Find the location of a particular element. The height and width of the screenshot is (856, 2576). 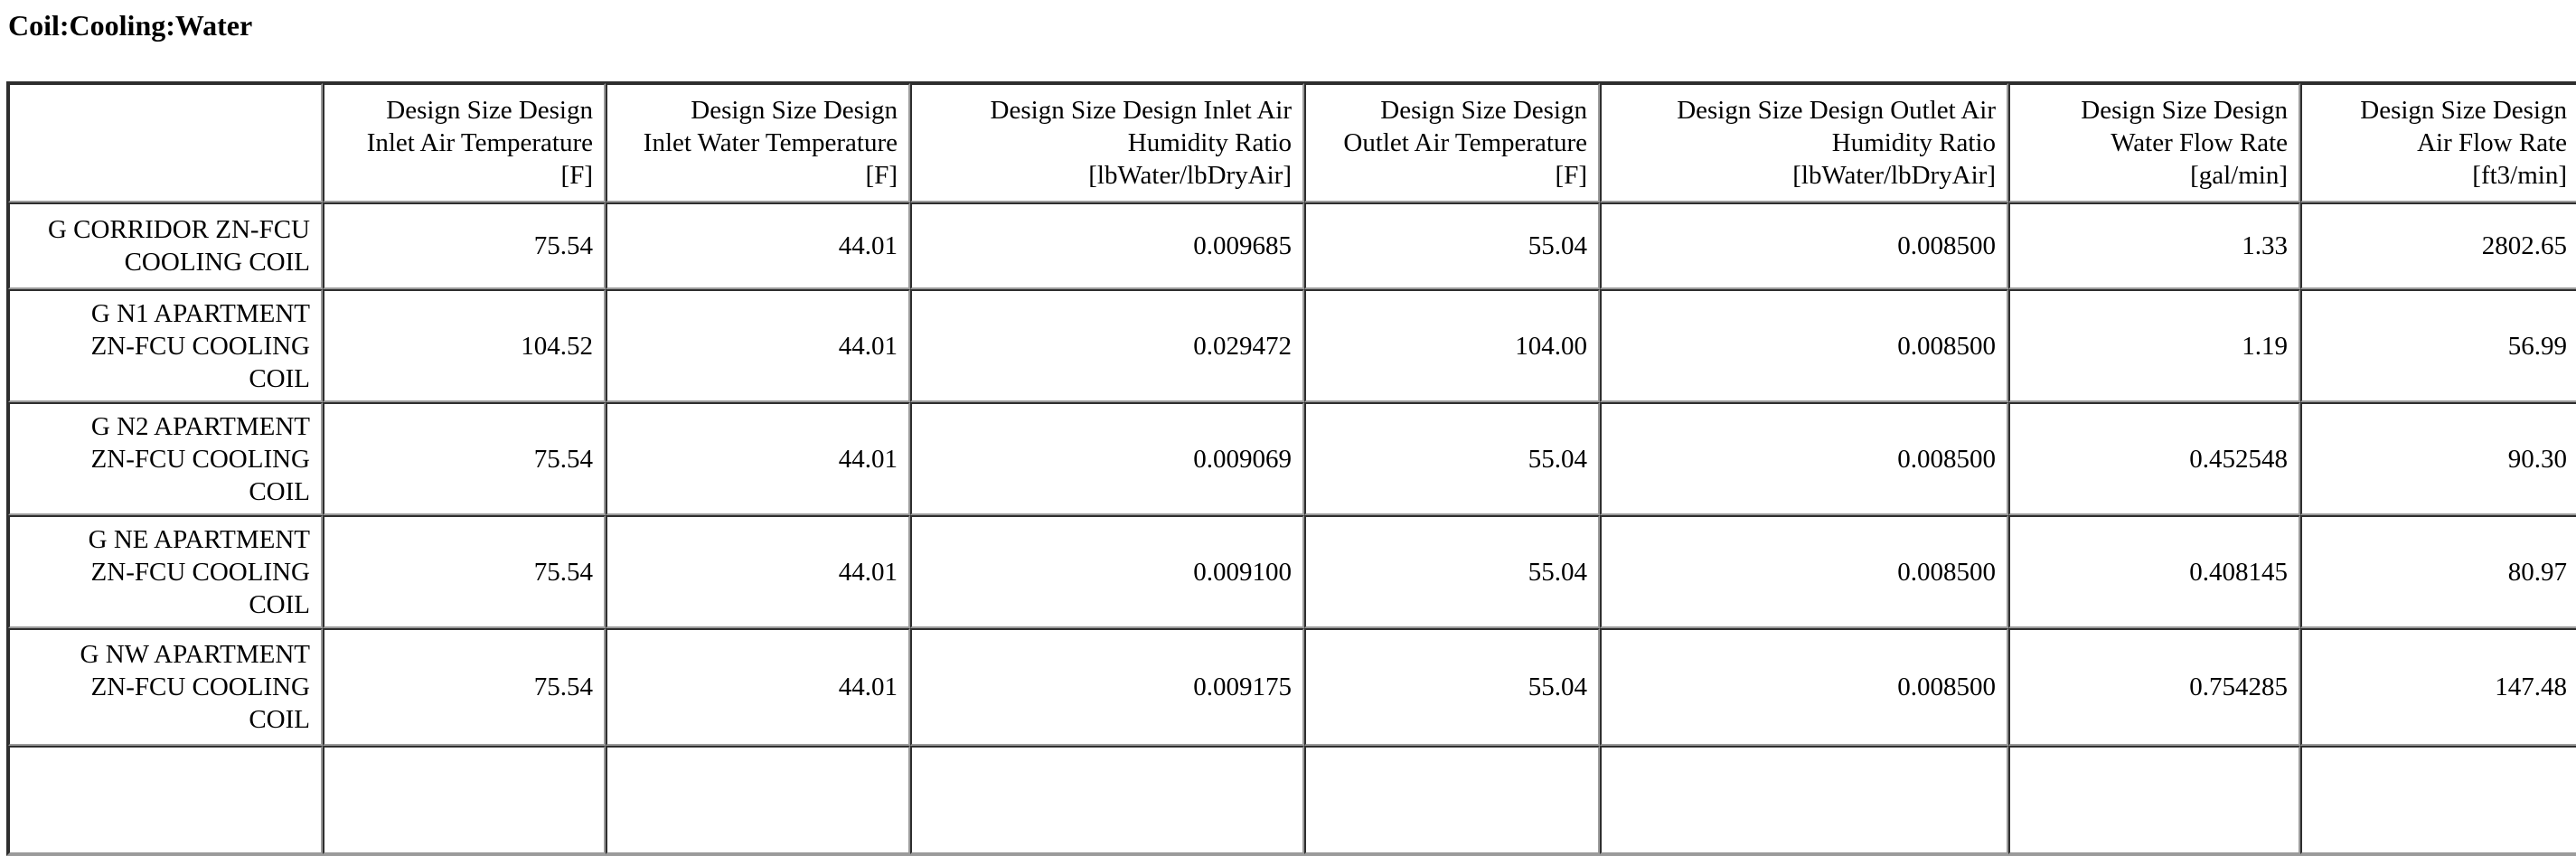

value-cell: 90.30 is located at coordinates (2438, 458).